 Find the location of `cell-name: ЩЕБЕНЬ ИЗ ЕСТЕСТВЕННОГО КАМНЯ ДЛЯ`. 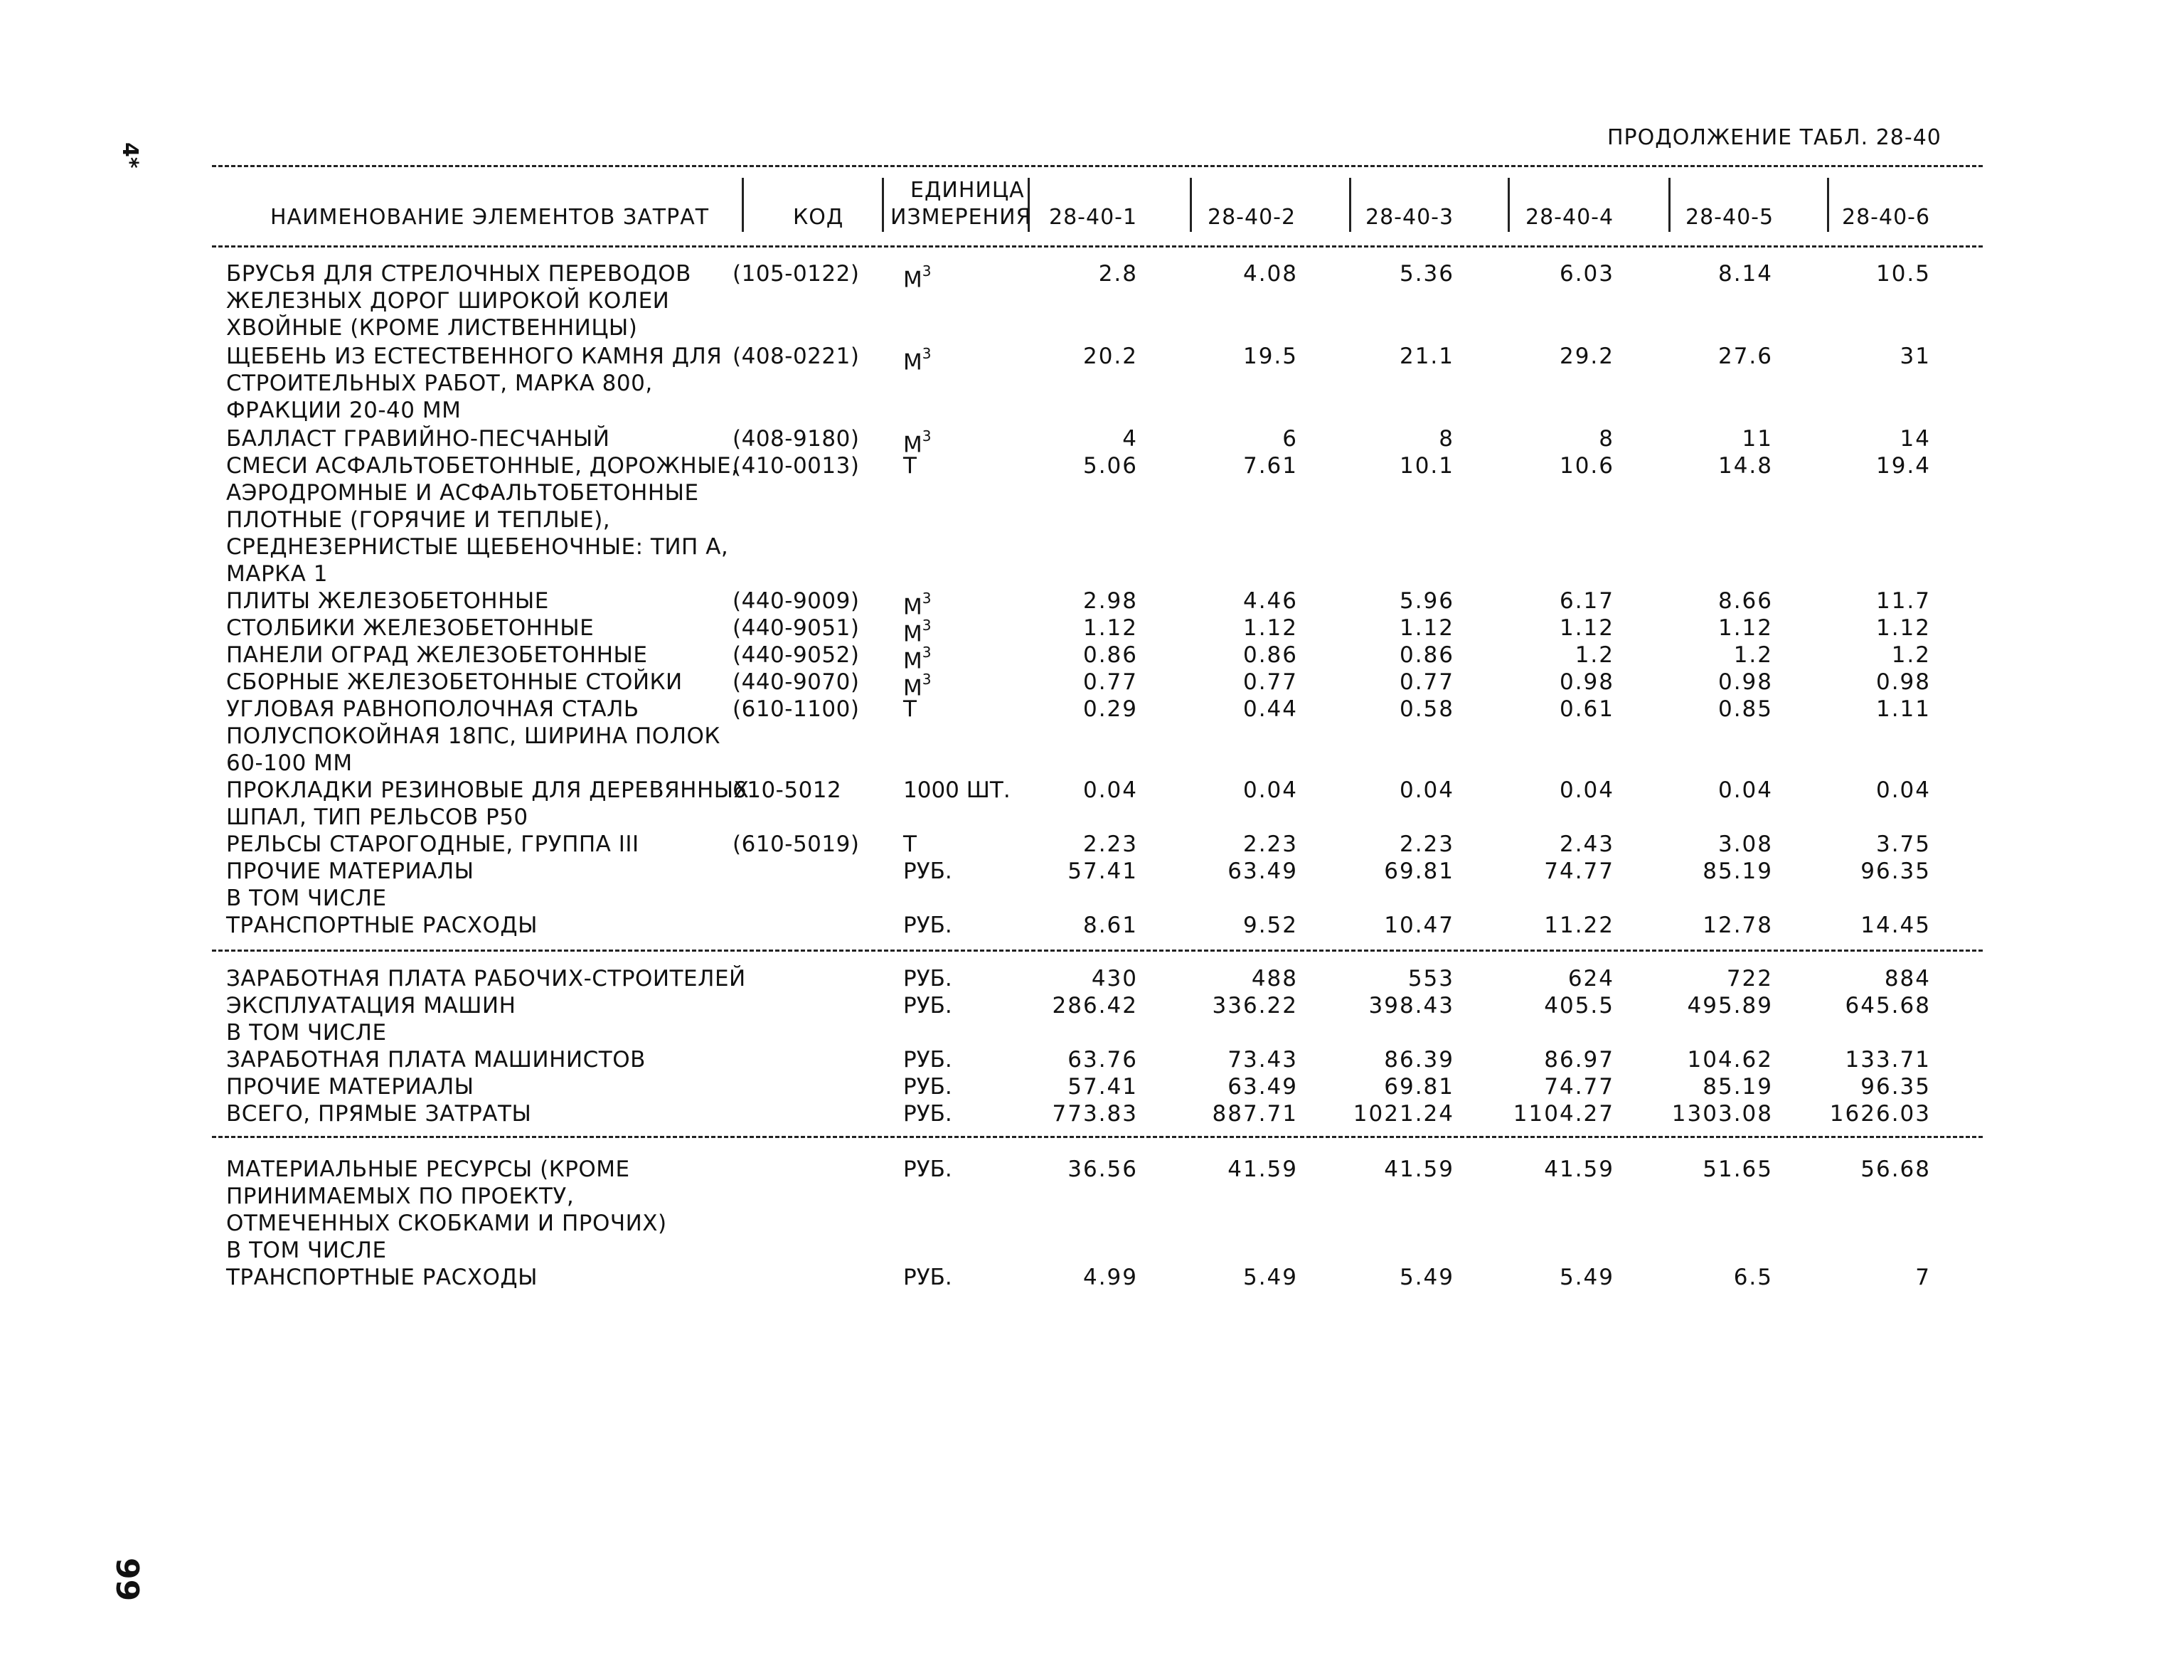

cell-name: ЩЕБЕНЬ ИЗ ЕСТЕСТВЕННОГО КАМНЯ ДЛЯ is located at coordinates (474, 356).